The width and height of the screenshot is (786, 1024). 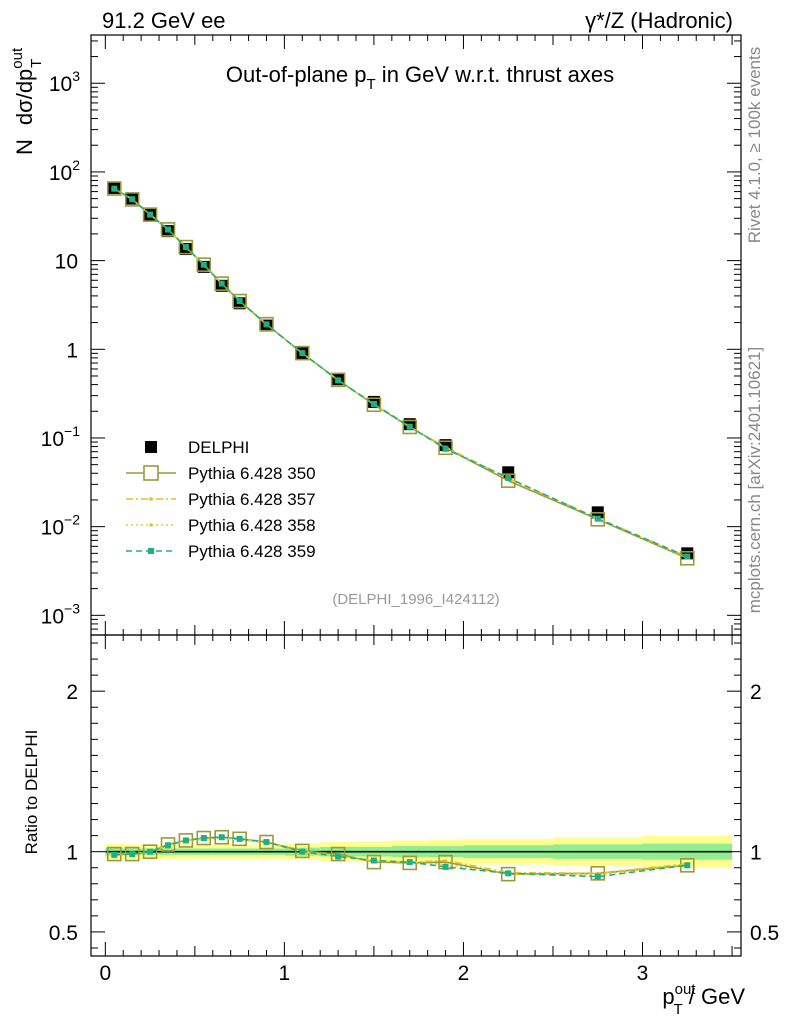 I want to click on main-ytick-label: 10, so click(x=66, y=262).